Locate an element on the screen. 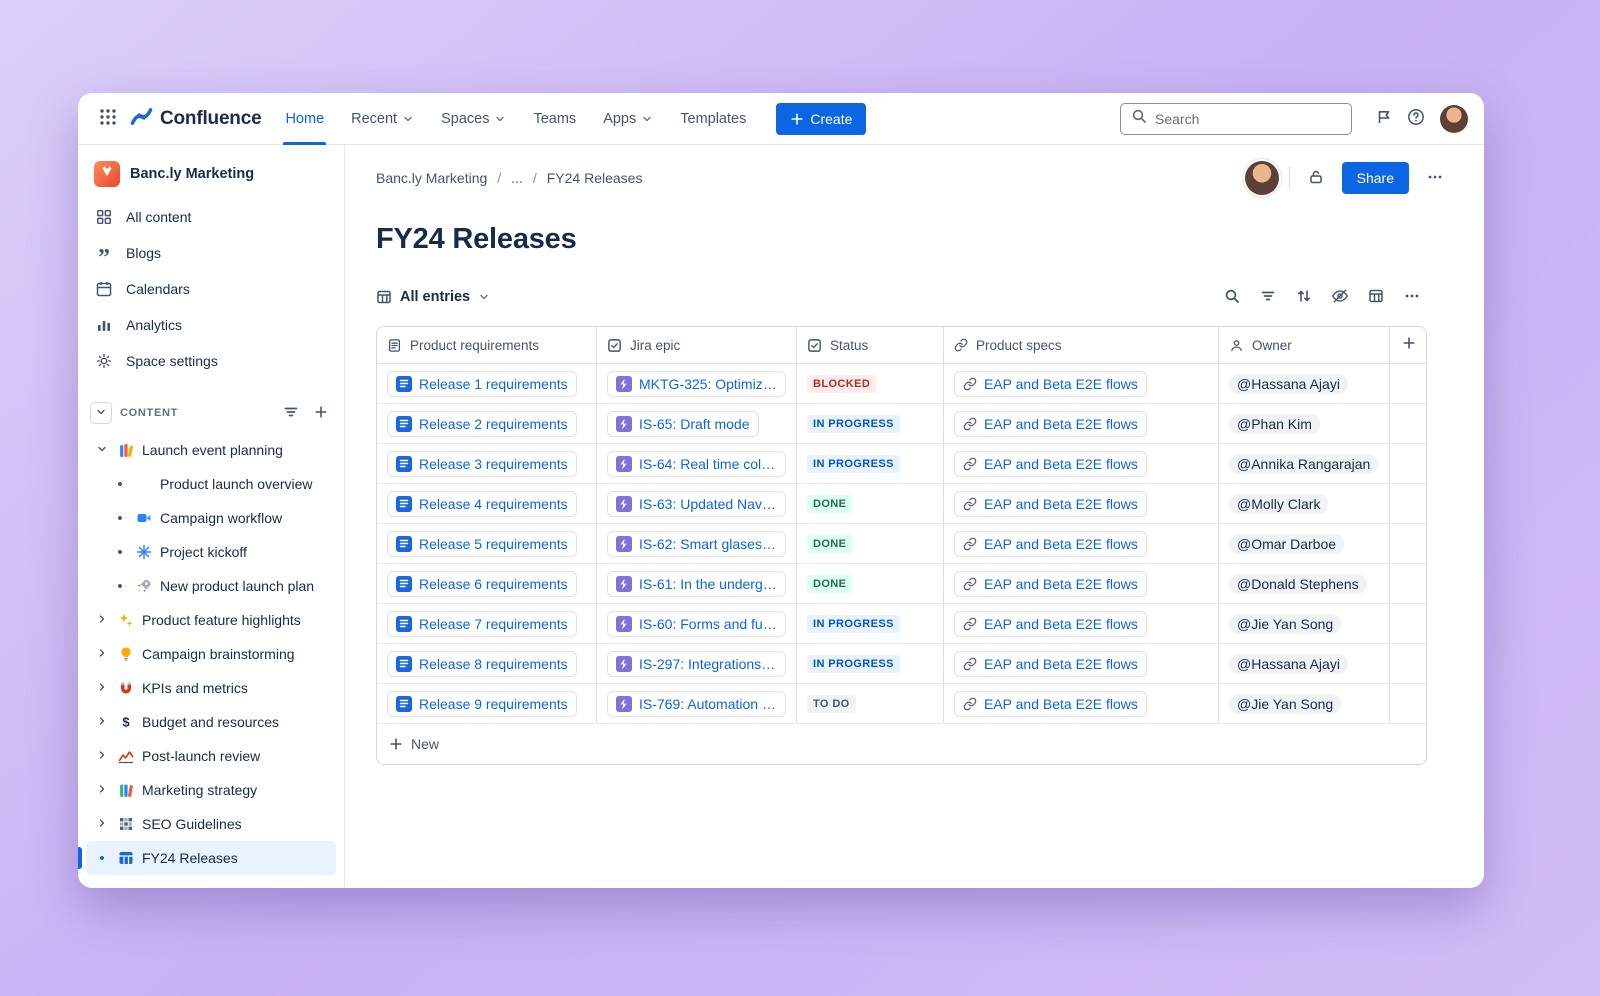  view-selector: All entries is located at coordinates (433, 297).